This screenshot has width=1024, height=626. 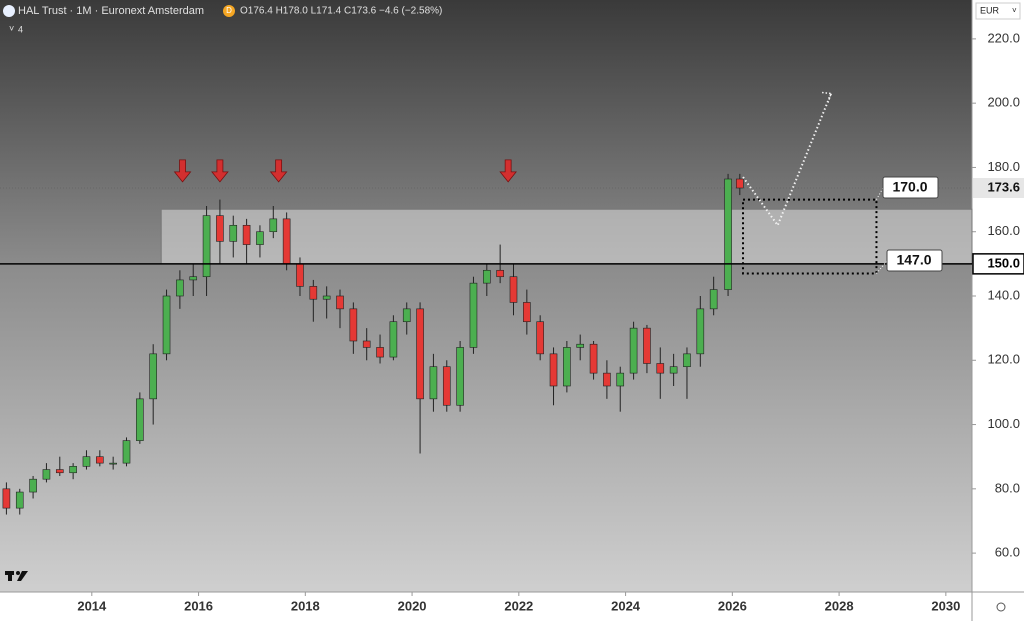 I want to click on y-tick-label: 80.0, so click(x=1007, y=487).